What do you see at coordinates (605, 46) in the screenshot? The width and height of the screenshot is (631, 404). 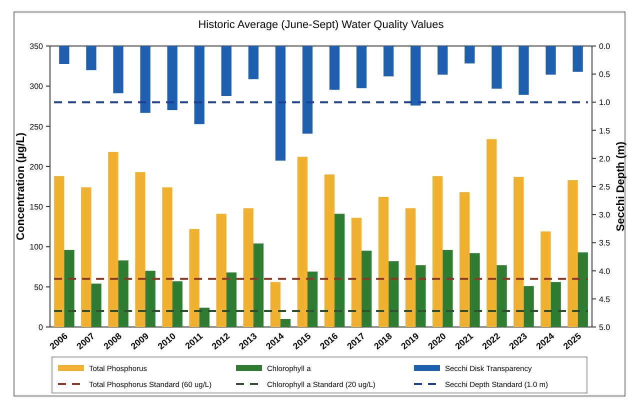 I see `y2-tick-label: 0.0` at bounding box center [605, 46].